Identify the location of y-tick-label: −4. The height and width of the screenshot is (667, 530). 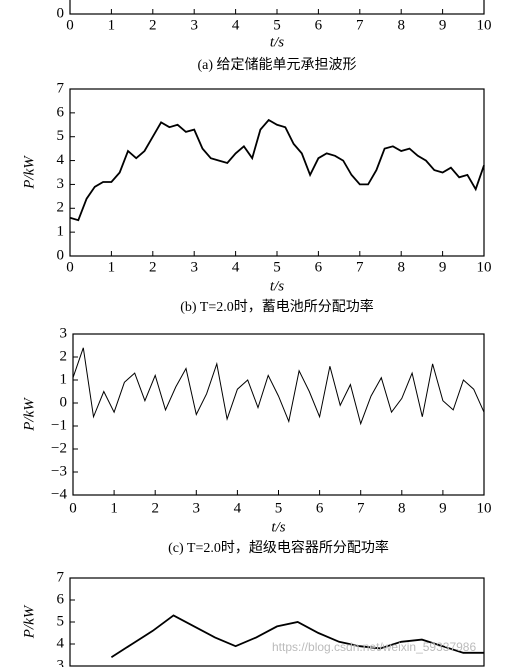
(59, 494).